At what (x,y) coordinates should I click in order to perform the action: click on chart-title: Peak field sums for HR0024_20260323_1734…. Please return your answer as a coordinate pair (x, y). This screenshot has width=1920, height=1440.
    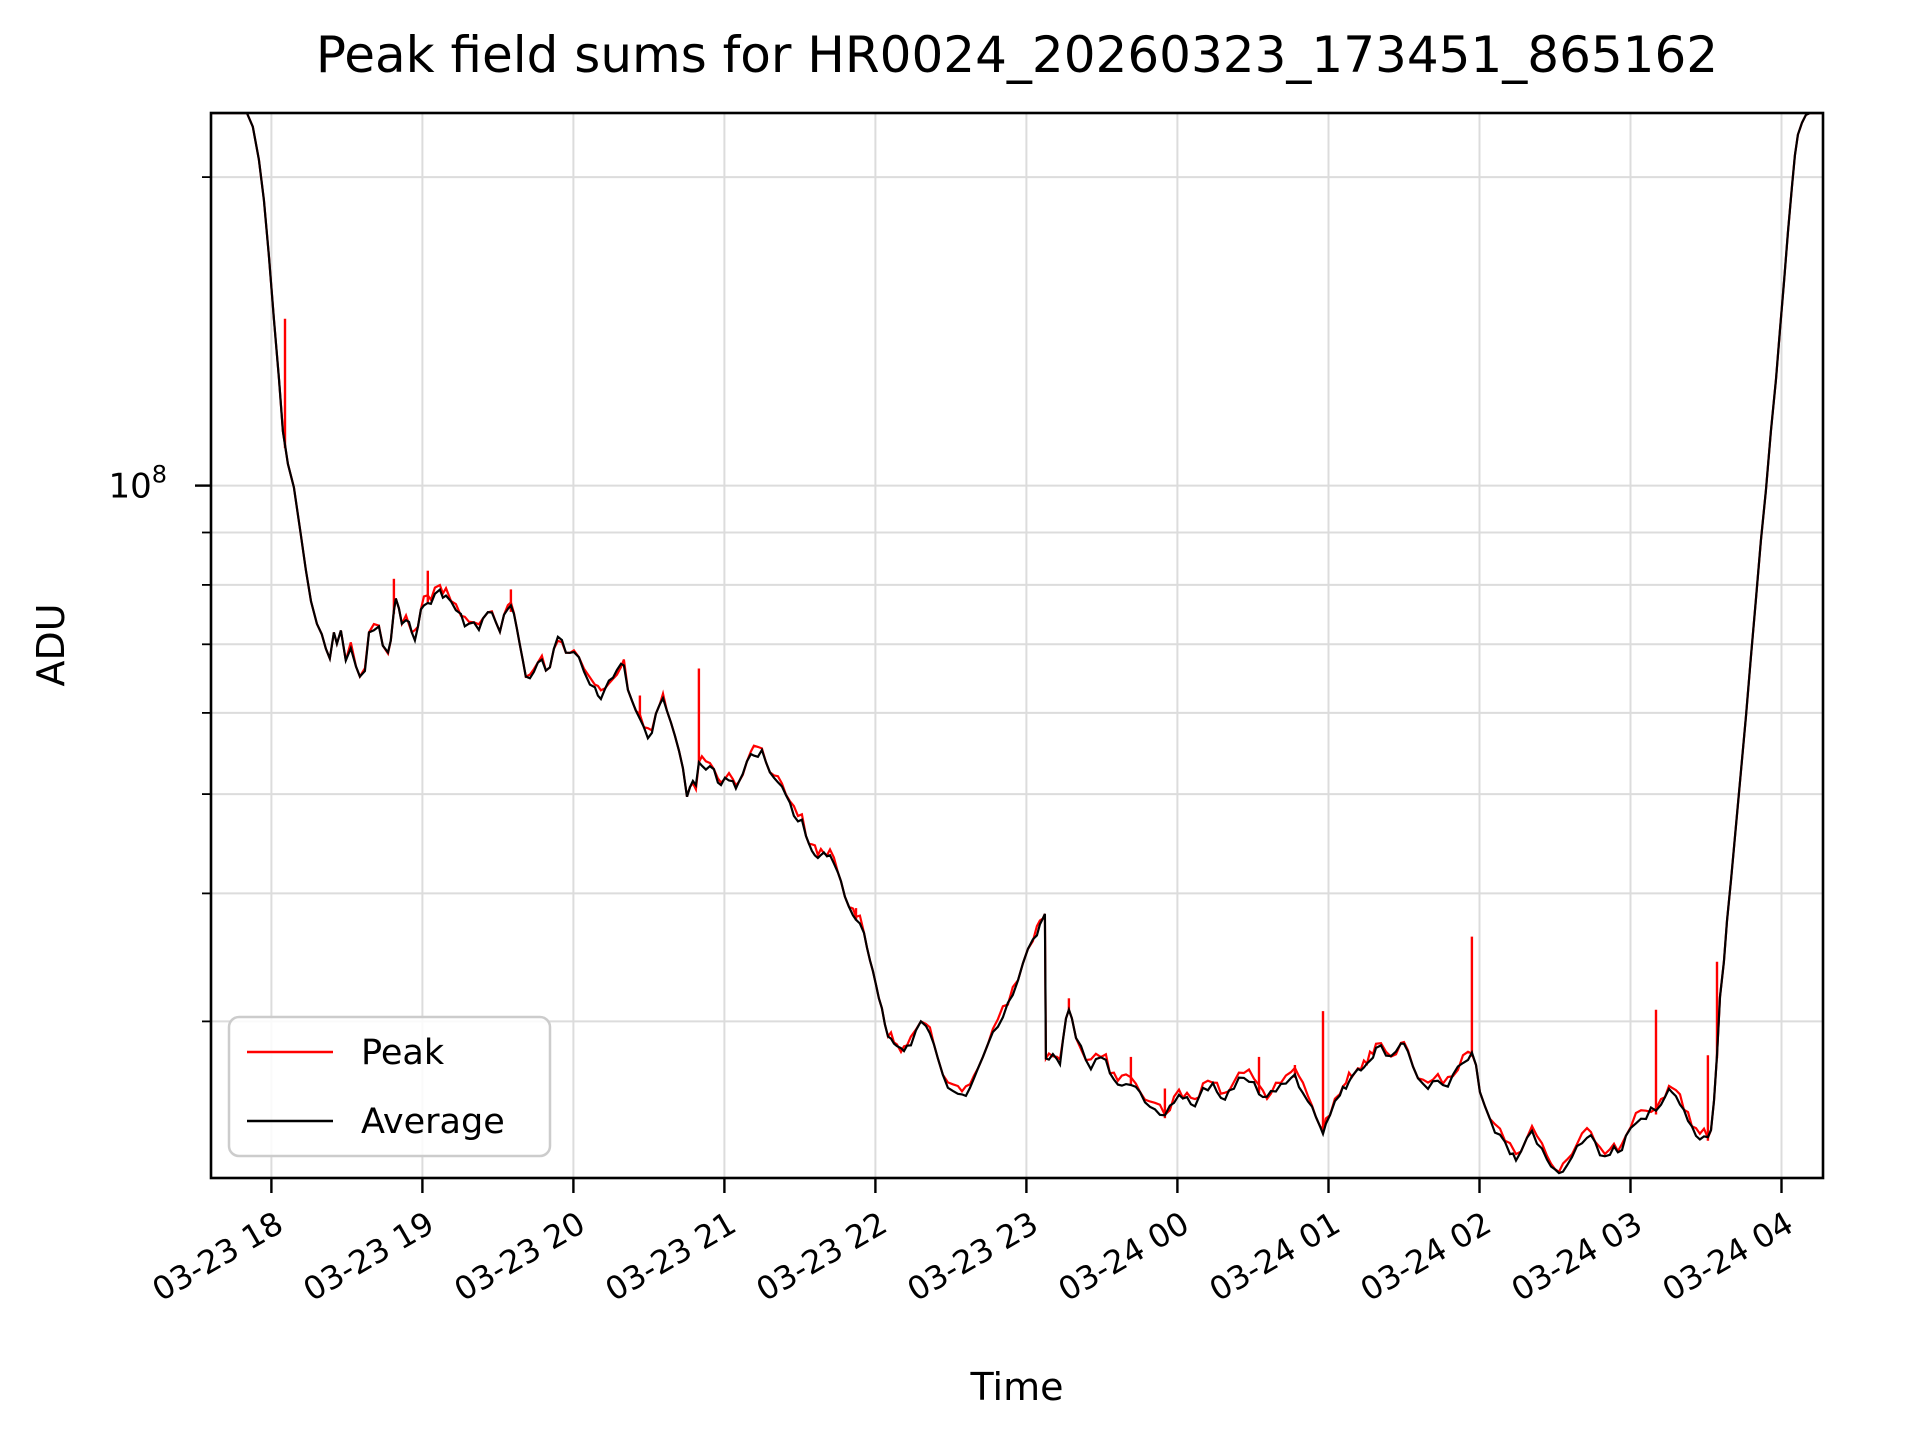
    Looking at the image, I should click on (1017, 55).